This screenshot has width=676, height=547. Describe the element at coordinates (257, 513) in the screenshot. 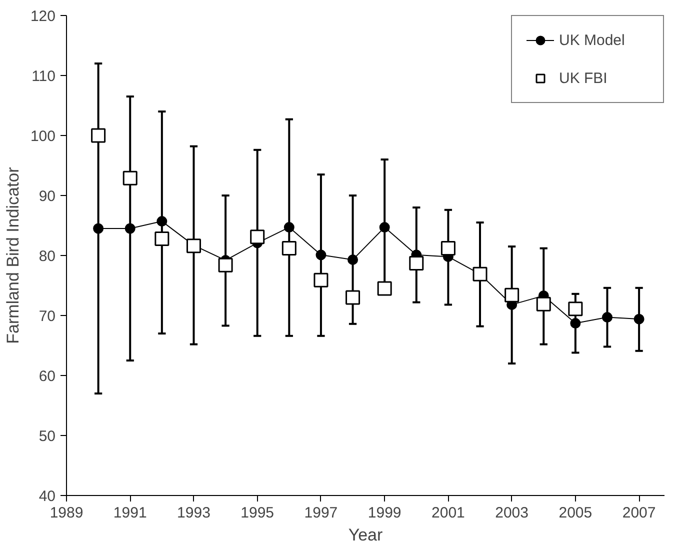

I see `x-tick-label: 1995` at that location.